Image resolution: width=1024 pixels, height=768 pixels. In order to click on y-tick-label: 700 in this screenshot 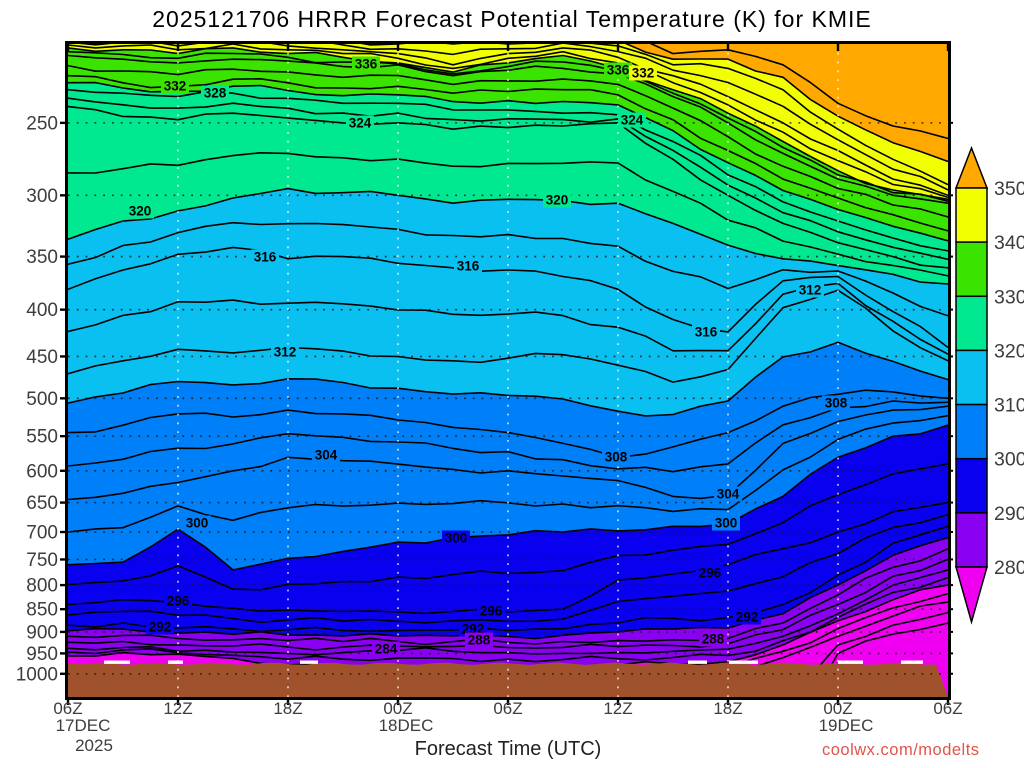, I will do `click(42, 533)`.